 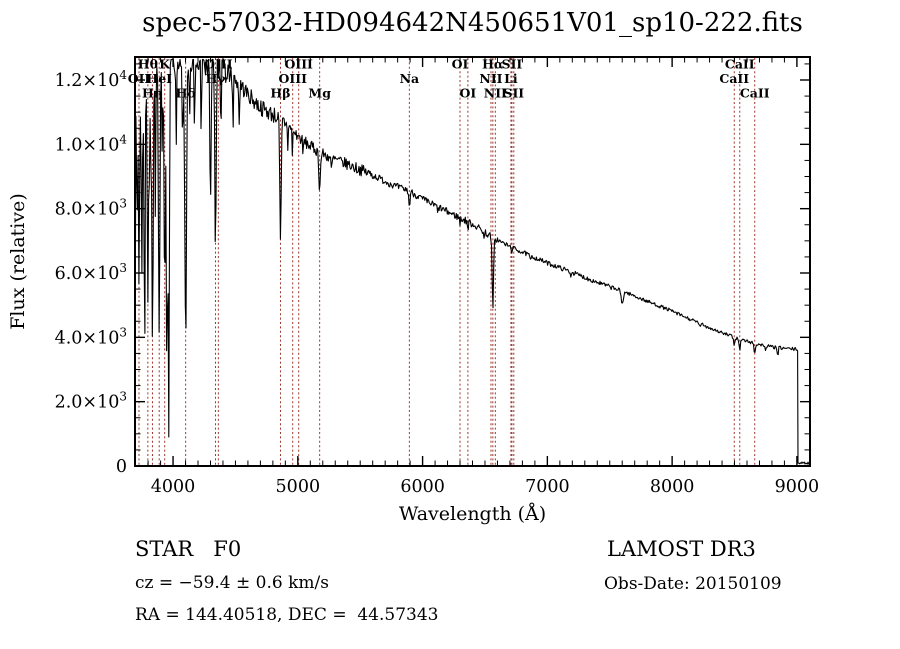 What do you see at coordinates (280, 93) in the screenshot?
I see `spectral-line-label: Hβ` at bounding box center [280, 93].